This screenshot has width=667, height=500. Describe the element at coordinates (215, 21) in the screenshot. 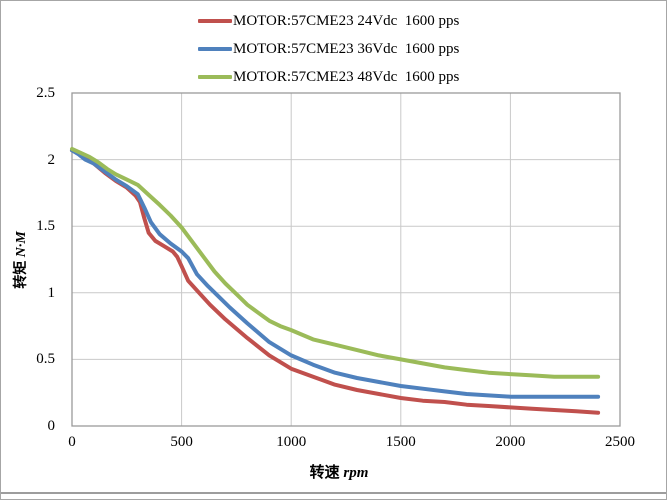

I see `legend-line-swatch-red` at that location.